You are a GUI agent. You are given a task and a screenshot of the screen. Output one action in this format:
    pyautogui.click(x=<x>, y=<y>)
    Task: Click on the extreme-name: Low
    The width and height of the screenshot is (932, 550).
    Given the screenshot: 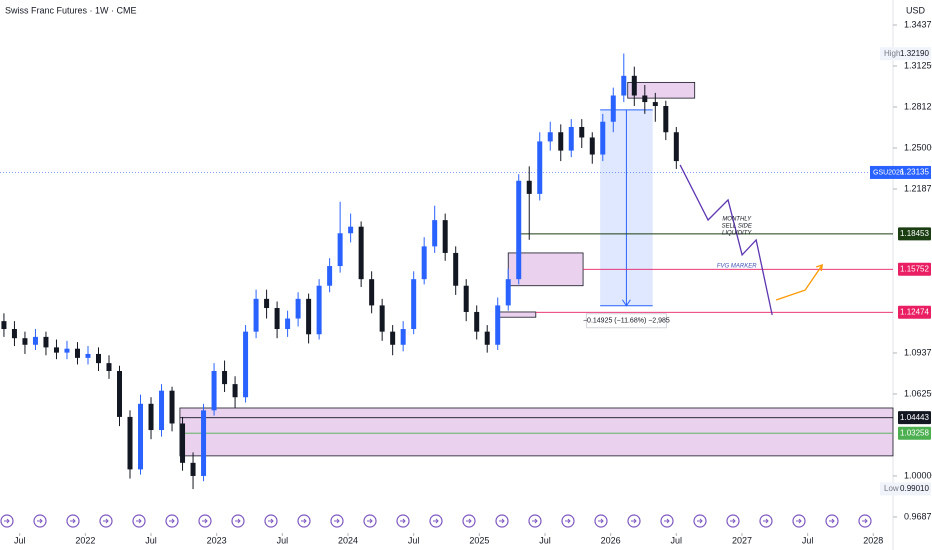 What is the action you would take?
    pyautogui.click(x=891, y=488)
    